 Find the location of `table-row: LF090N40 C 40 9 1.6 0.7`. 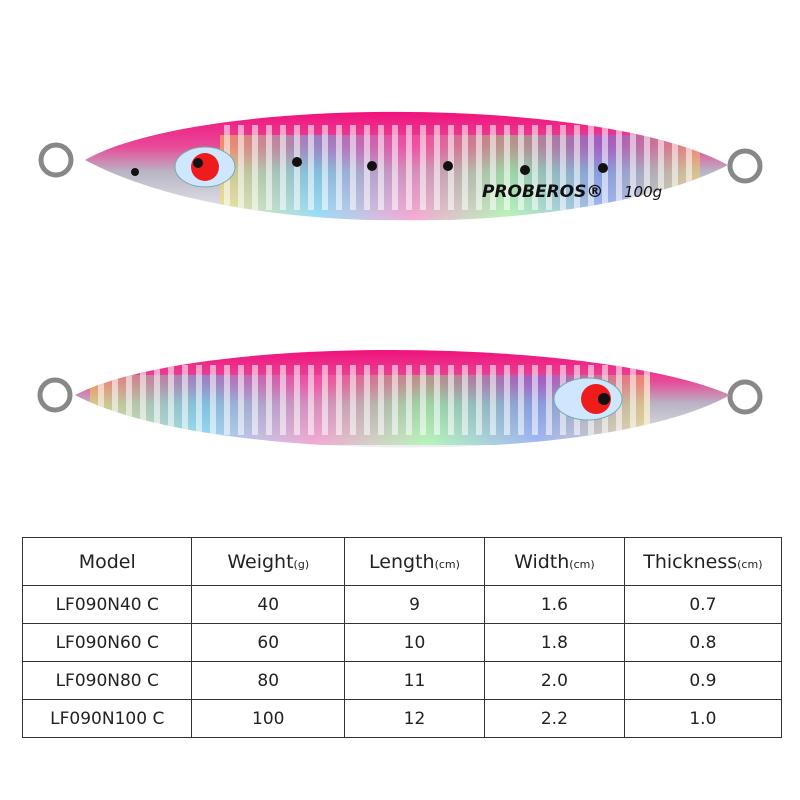

table-row: LF090N40 C 40 9 1.6 0.7 is located at coordinates (402, 604).